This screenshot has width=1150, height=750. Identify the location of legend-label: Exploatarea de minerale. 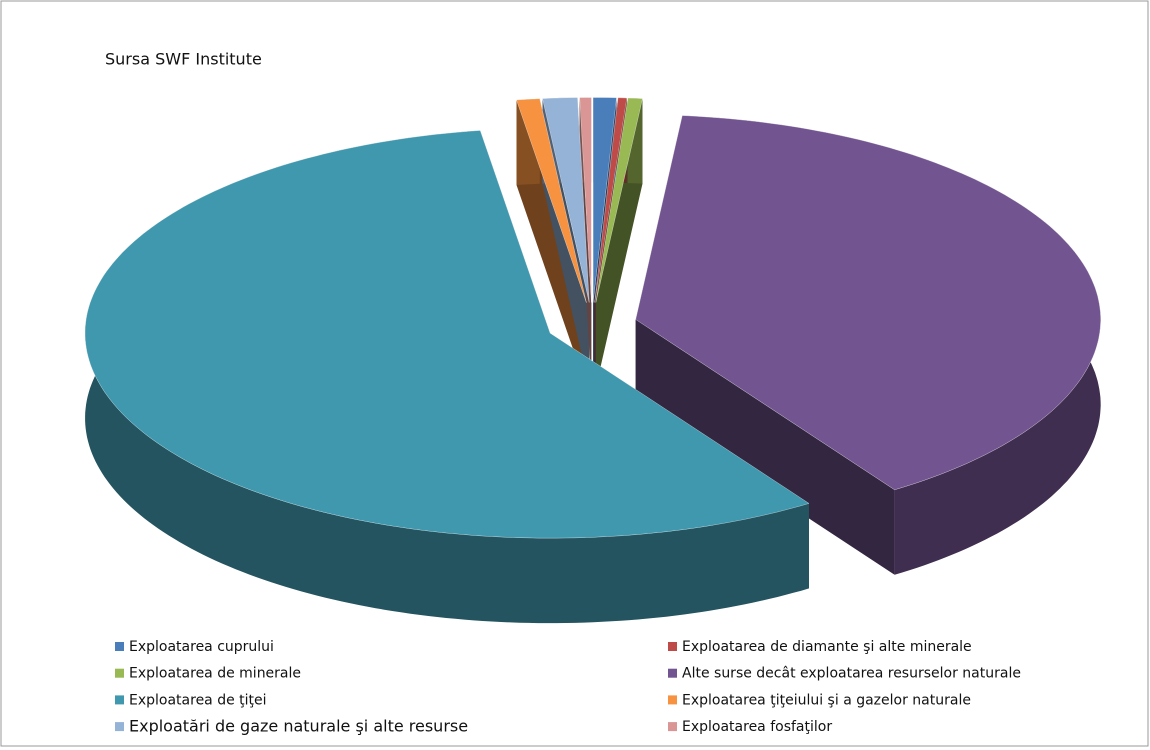
(215, 674).